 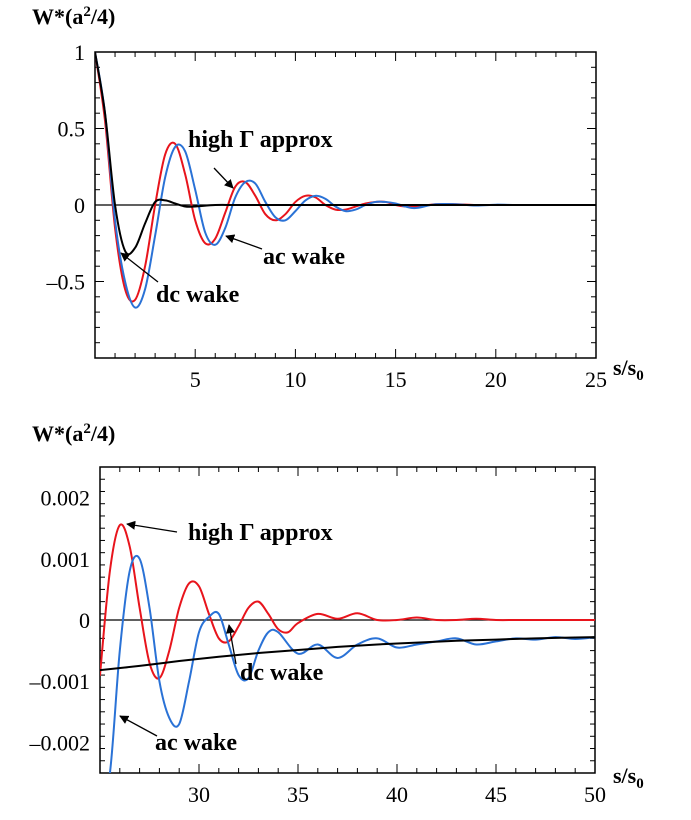 What do you see at coordinates (496, 794) in the screenshot?
I see `x-tick-label: 45` at bounding box center [496, 794].